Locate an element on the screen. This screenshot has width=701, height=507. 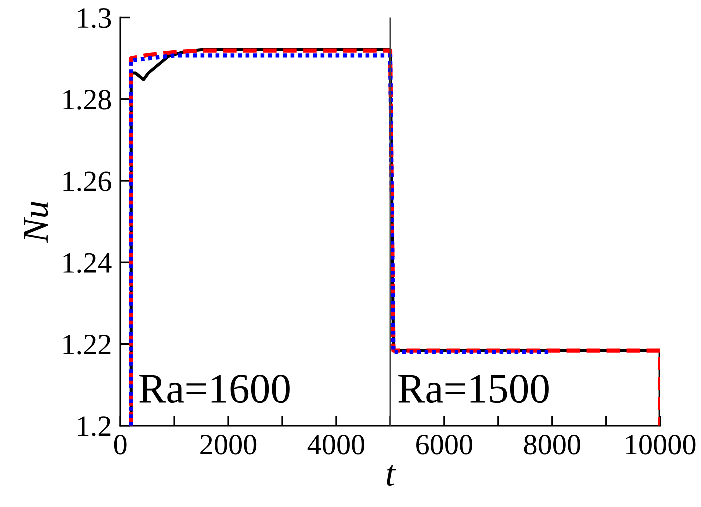
annotation: Ra=1600 is located at coordinates (215, 389).